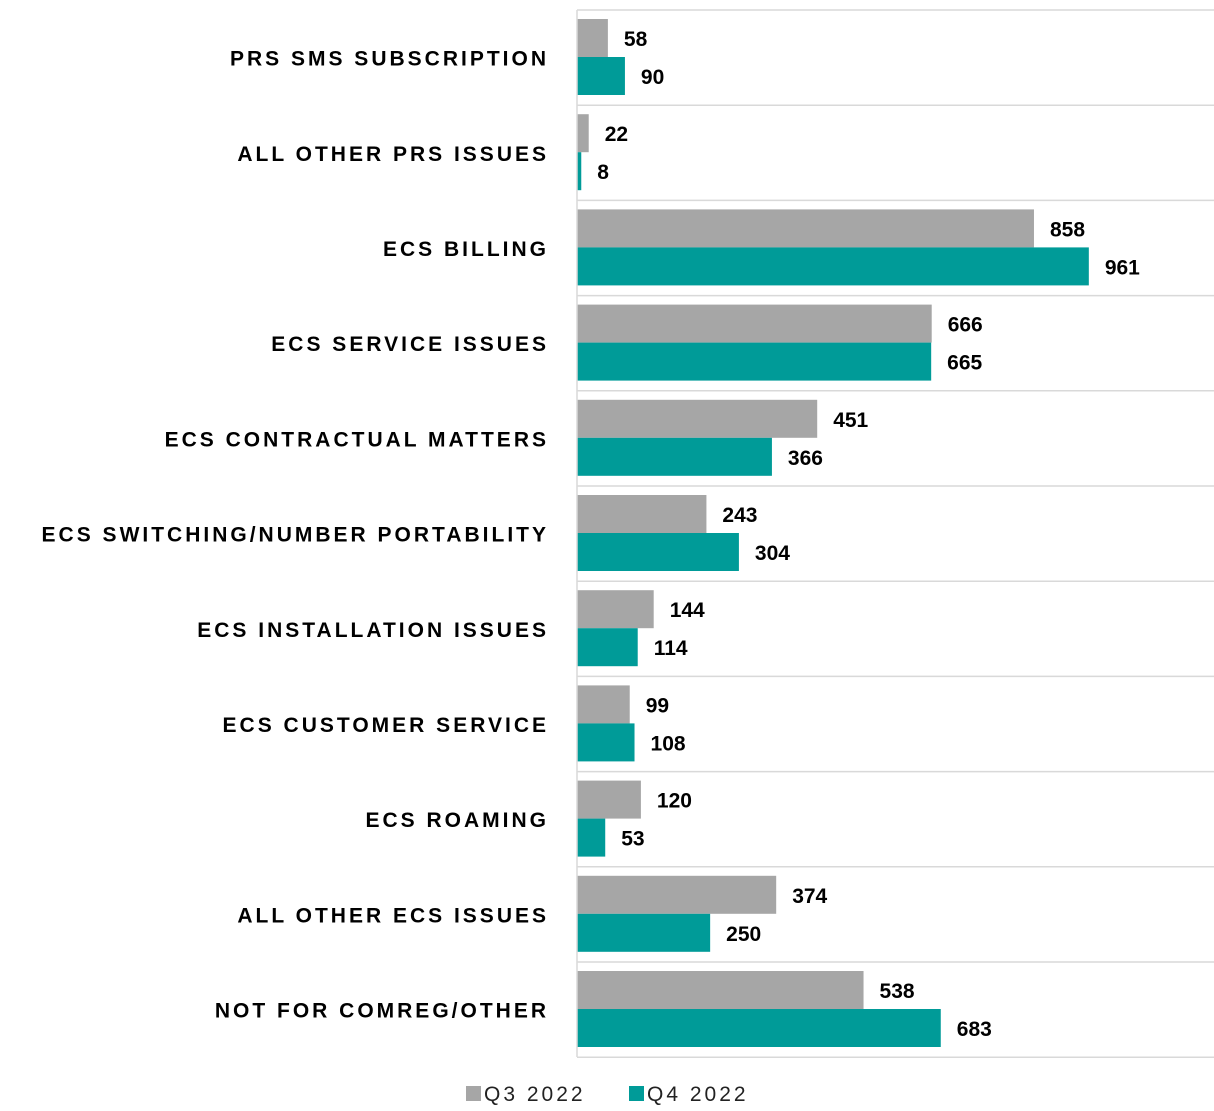  Describe the element at coordinates (457, 820) in the screenshot. I see `category-label: ECS ROAMING` at that location.